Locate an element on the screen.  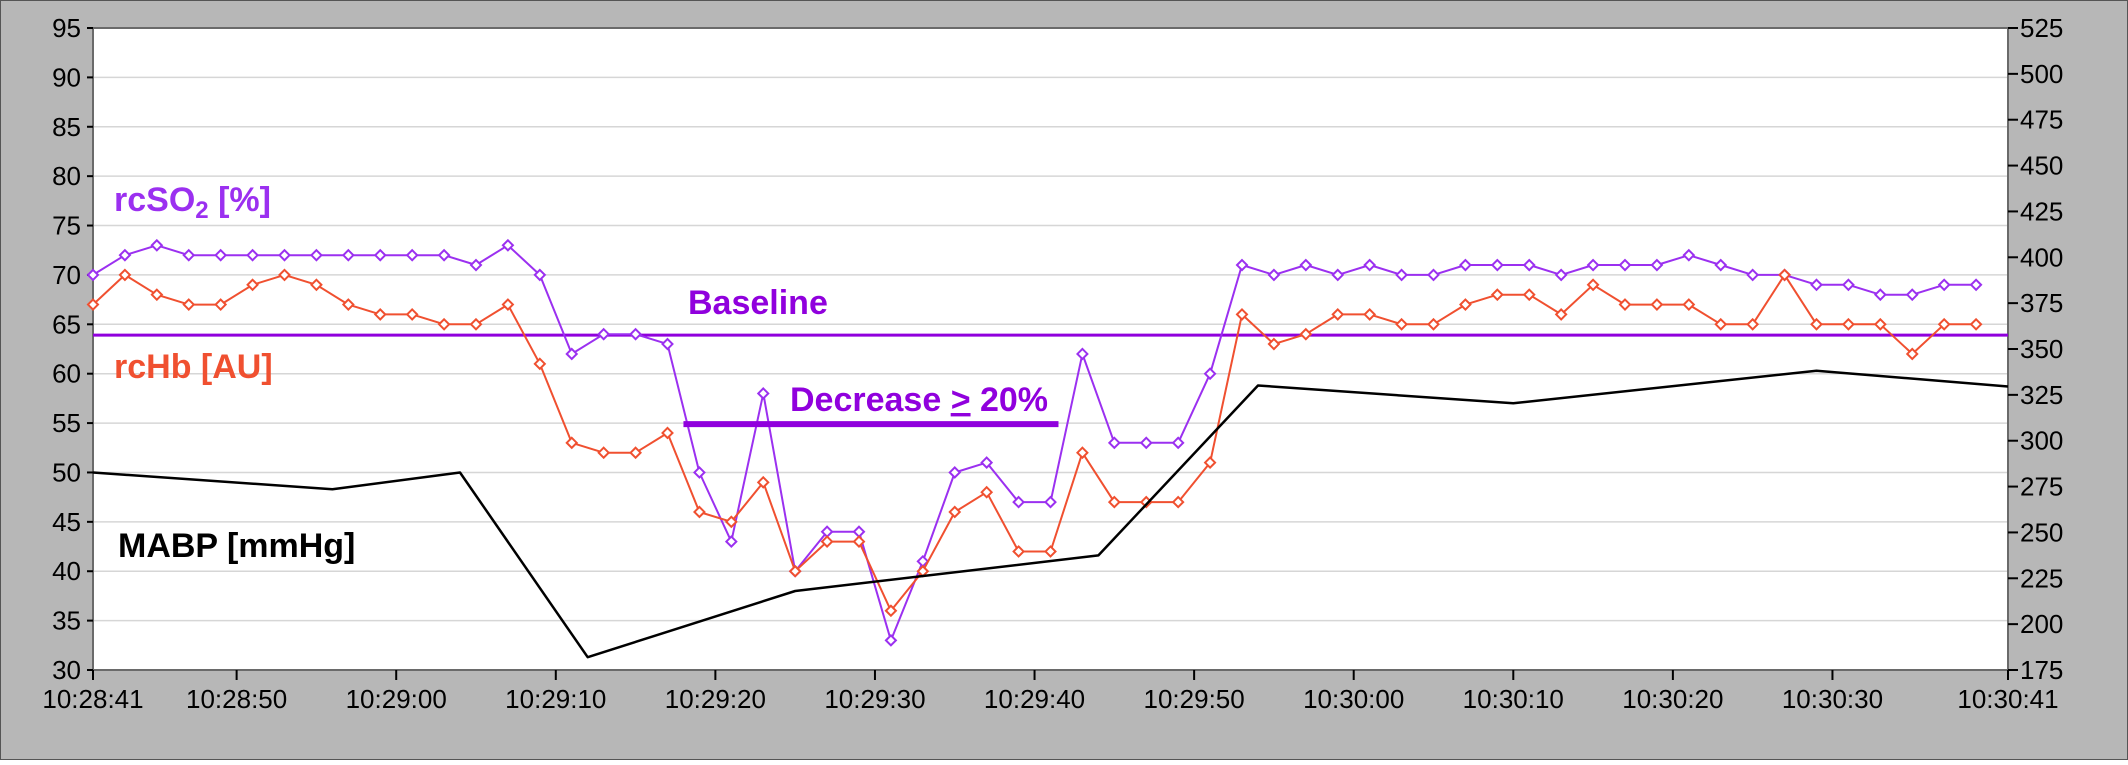
x-tick-label: 10:30:41 is located at coordinates (2007, 699).